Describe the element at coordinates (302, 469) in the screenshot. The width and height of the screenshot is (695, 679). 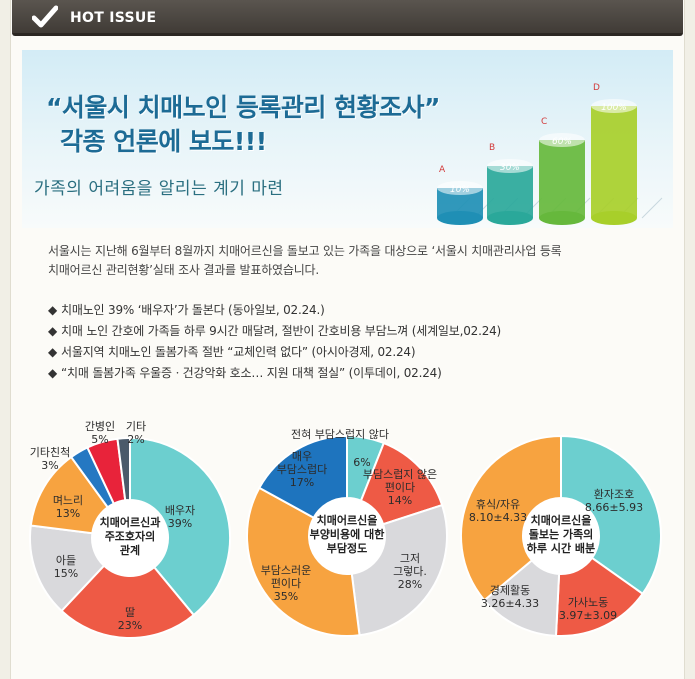
I see `slice-label: 부담스럽다` at that location.